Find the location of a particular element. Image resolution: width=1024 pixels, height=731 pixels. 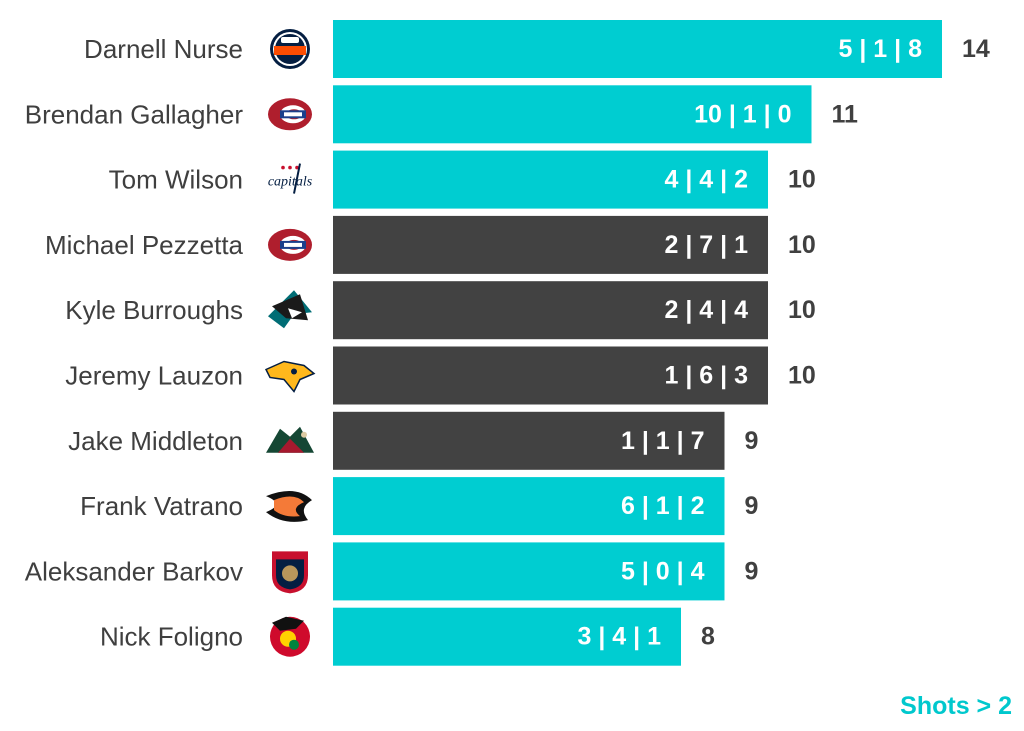

player-name: Kyle Burroughs is located at coordinates (154, 310).